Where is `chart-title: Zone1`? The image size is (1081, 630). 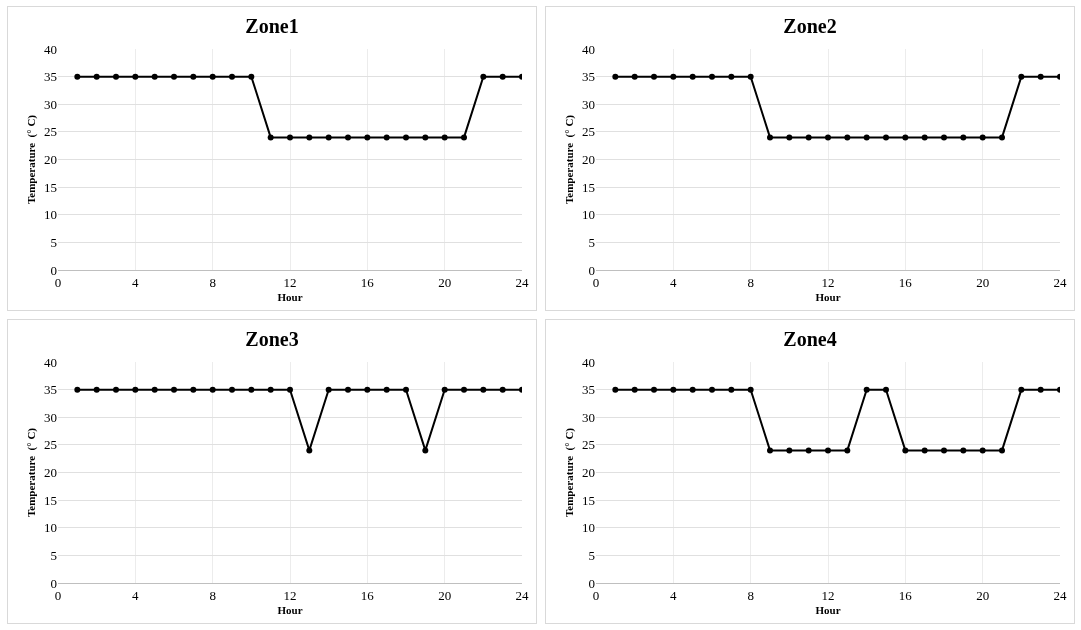
chart-title: Zone1 is located at coordinates (272, 26).